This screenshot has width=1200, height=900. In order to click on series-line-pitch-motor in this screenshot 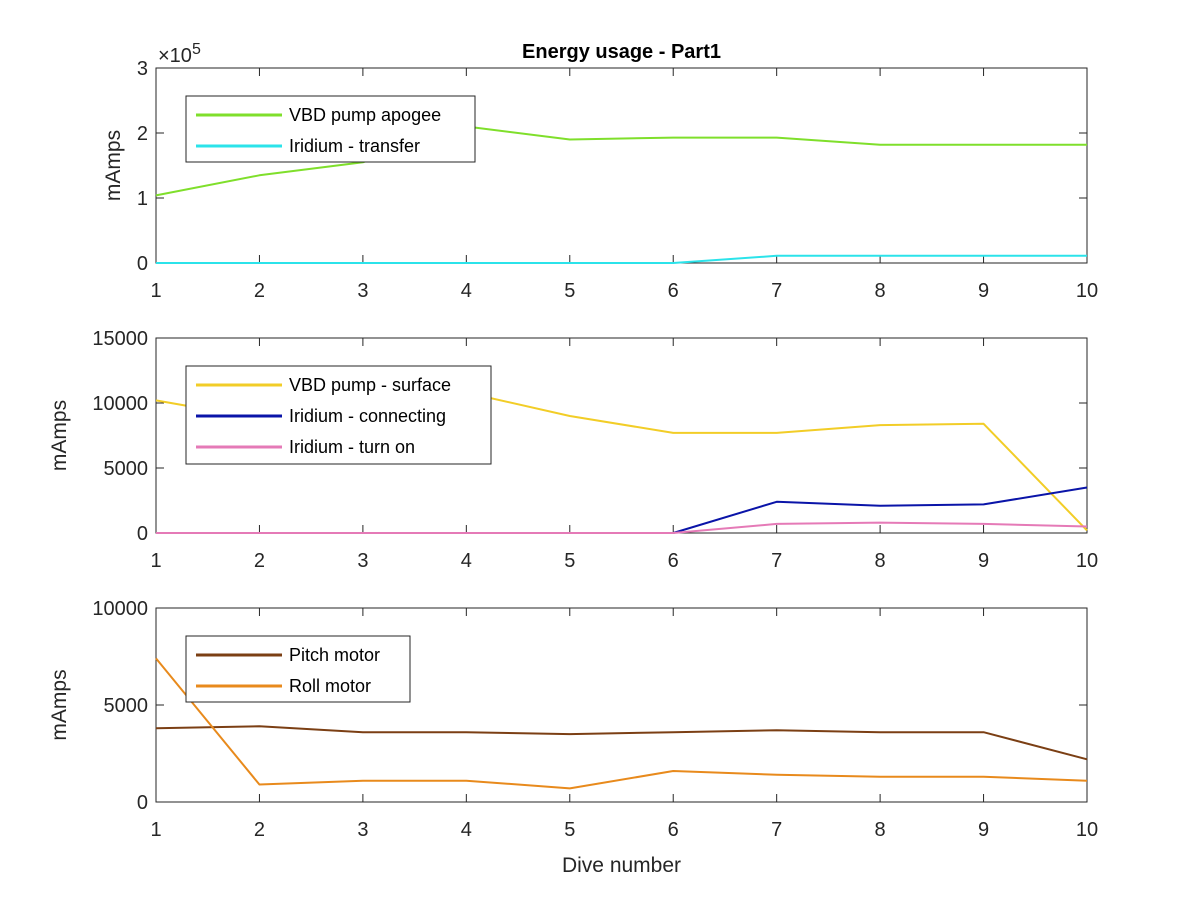, I will do `click(621, 743)`.